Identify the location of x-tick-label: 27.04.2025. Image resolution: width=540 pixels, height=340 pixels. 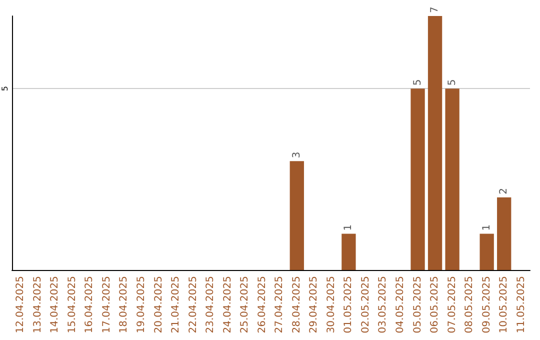
(280, 305).